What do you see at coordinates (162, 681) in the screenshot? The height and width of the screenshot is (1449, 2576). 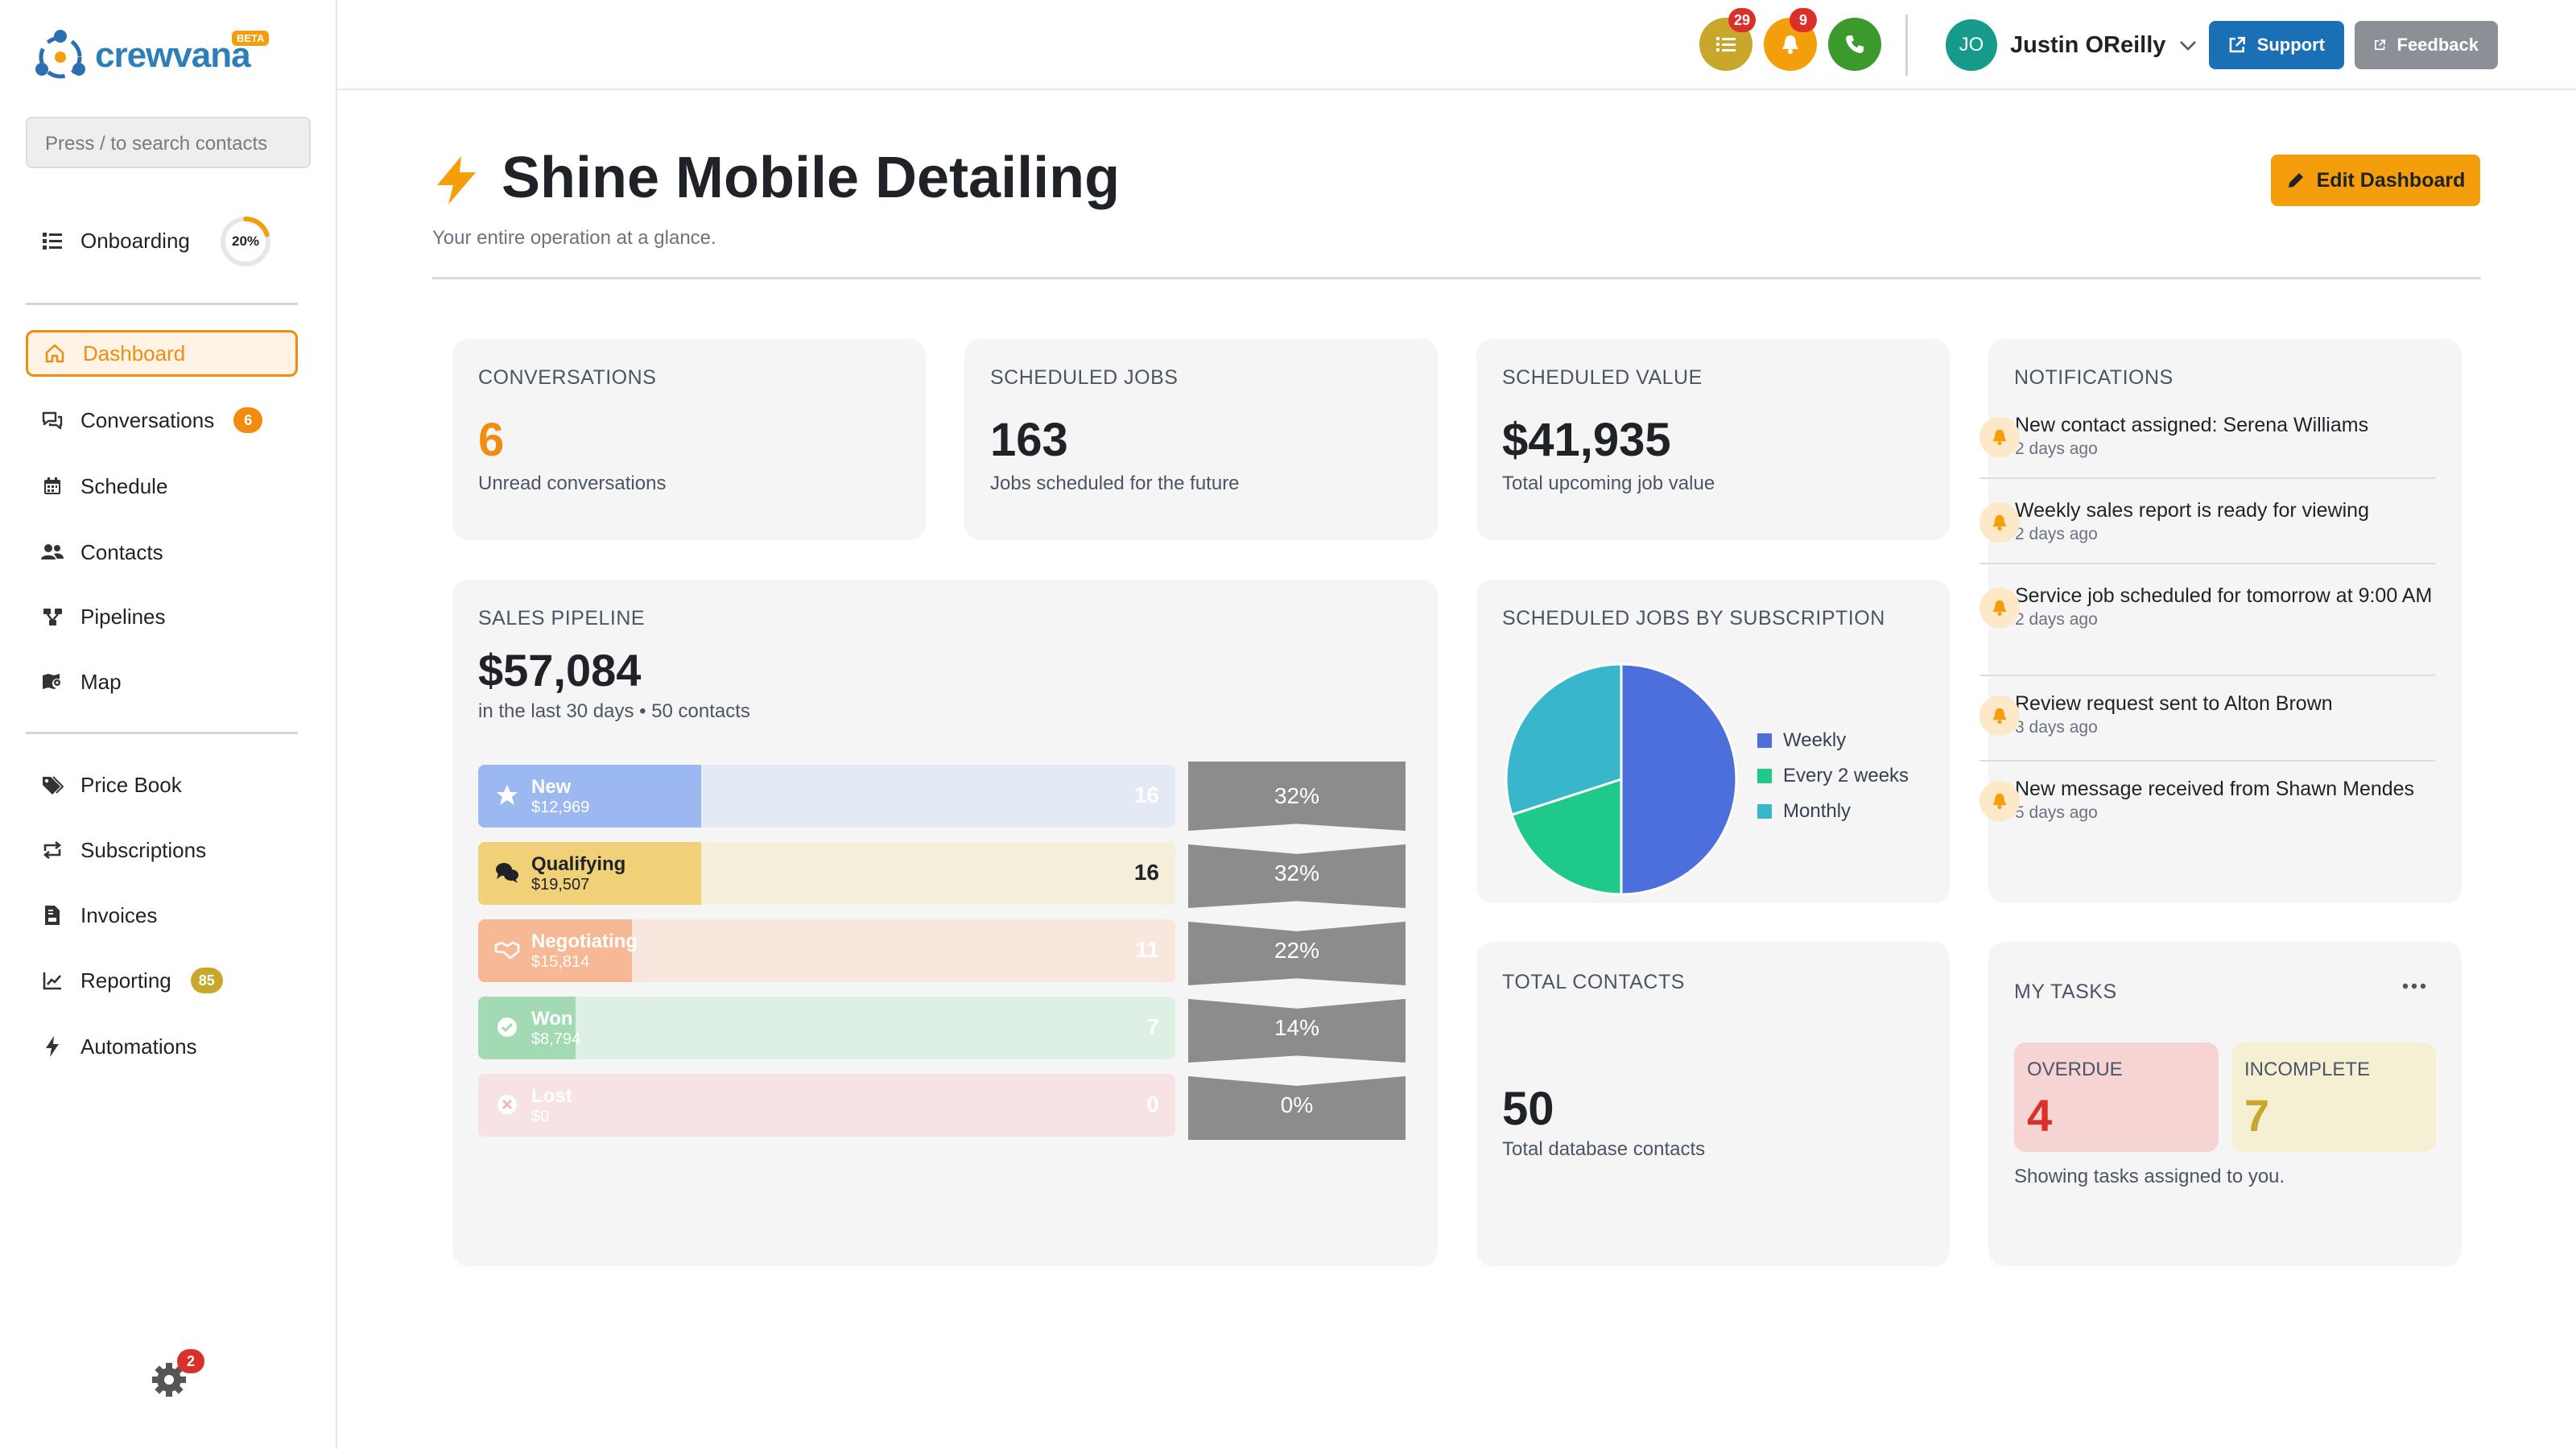 I see `sidebar-item-map: Map` at bounding box center [162, 681].